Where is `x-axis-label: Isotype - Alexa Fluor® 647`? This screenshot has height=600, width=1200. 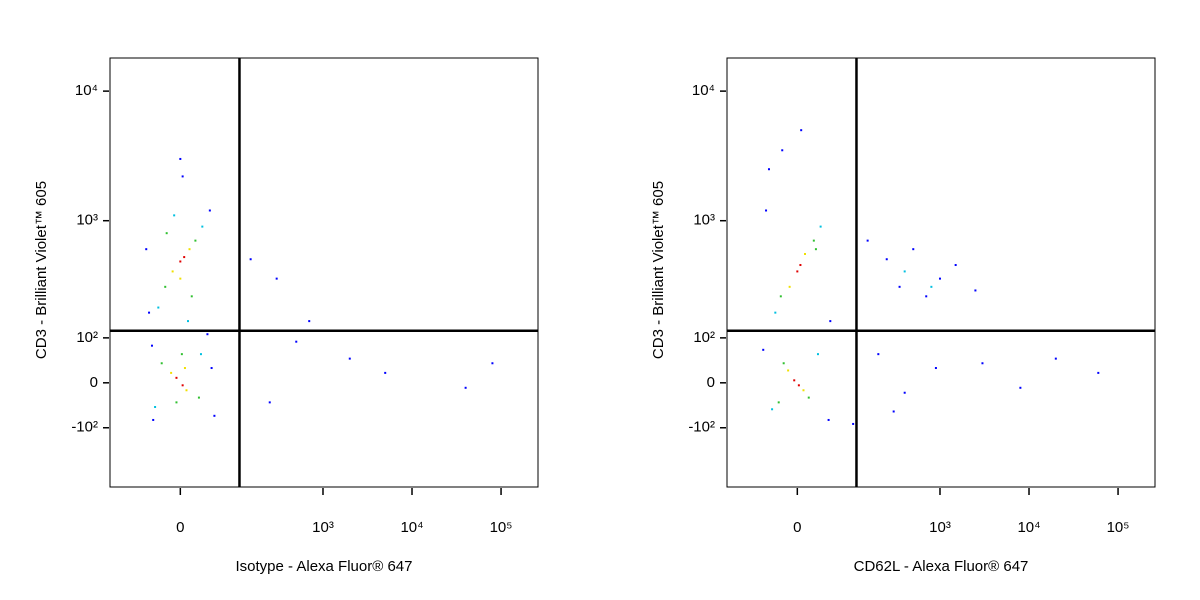 x-axis-label: Isotype - Alexa Fluor® 647 is located at coordinates (324, 566).